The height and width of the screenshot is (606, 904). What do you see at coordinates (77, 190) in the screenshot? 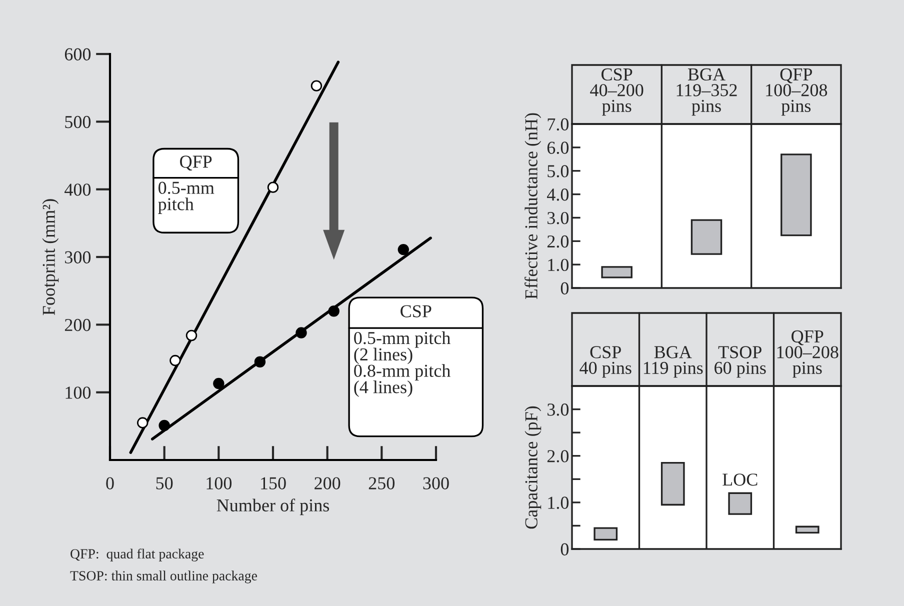
I see `y-tick-label: 400` at bounding box center [77, 190].